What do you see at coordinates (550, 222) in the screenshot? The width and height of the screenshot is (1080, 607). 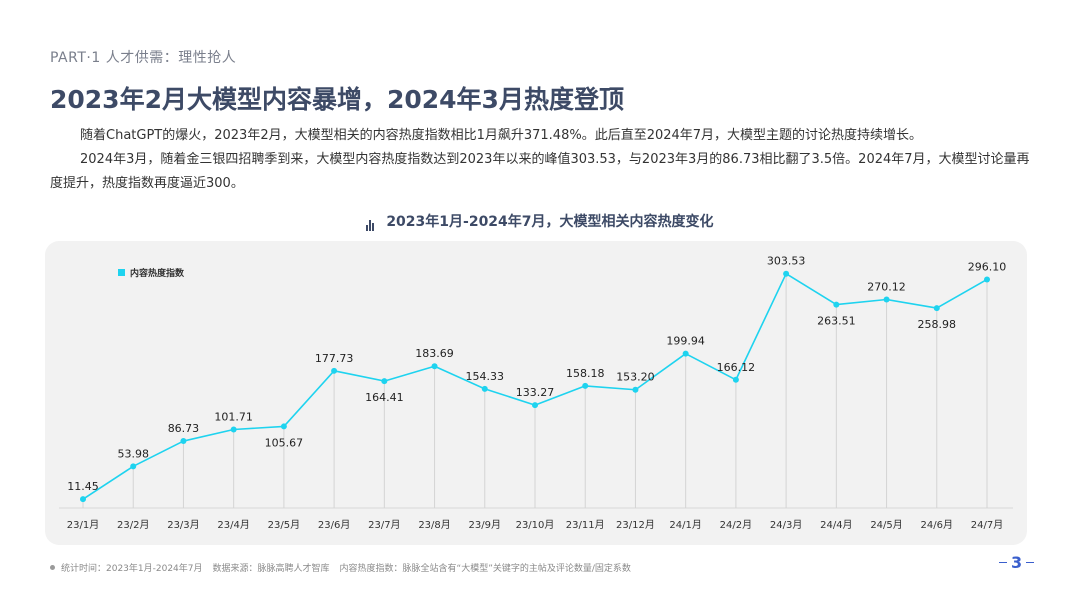 I see `chart-title: 2023年1月-2024年7月，大模型相关内容热度变化` at bounding box center [550, 222].